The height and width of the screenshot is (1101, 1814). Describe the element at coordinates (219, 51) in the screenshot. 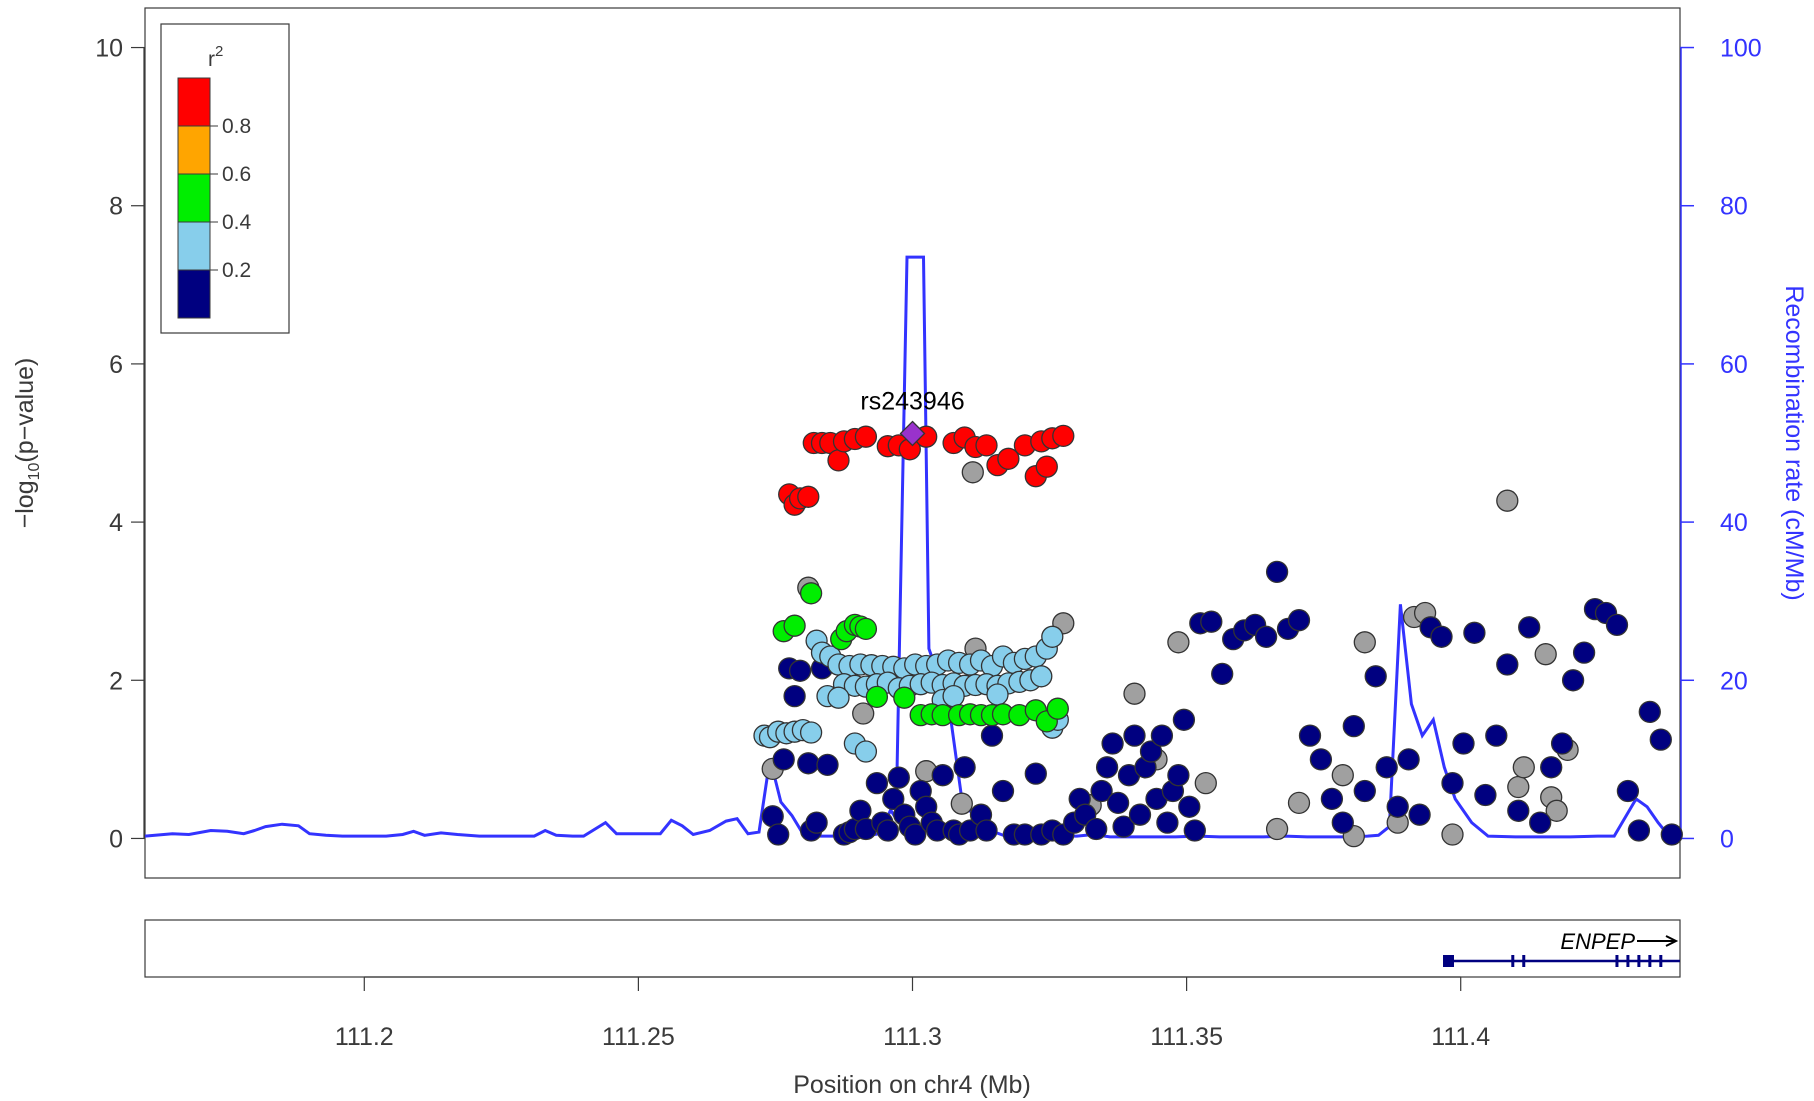

I see `legend-title-sup: 2` at that location.